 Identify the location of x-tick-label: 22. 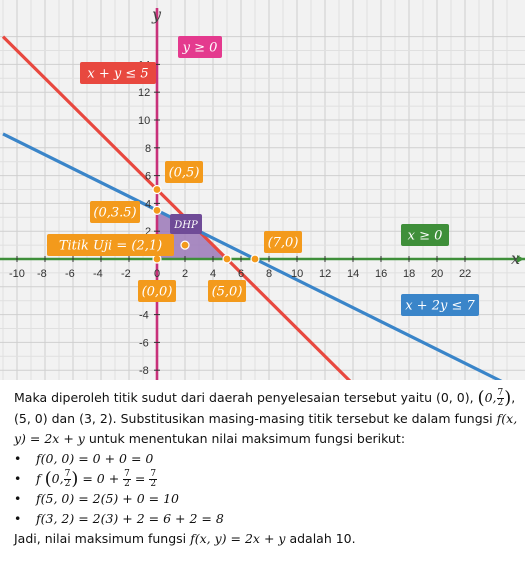
(465, 274).